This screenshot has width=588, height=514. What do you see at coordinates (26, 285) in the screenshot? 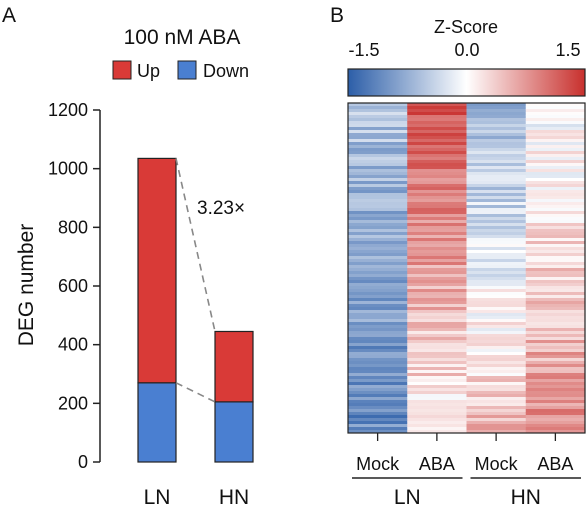
I see `y-axis-label: DEG number` at bounding box center [26, 285].